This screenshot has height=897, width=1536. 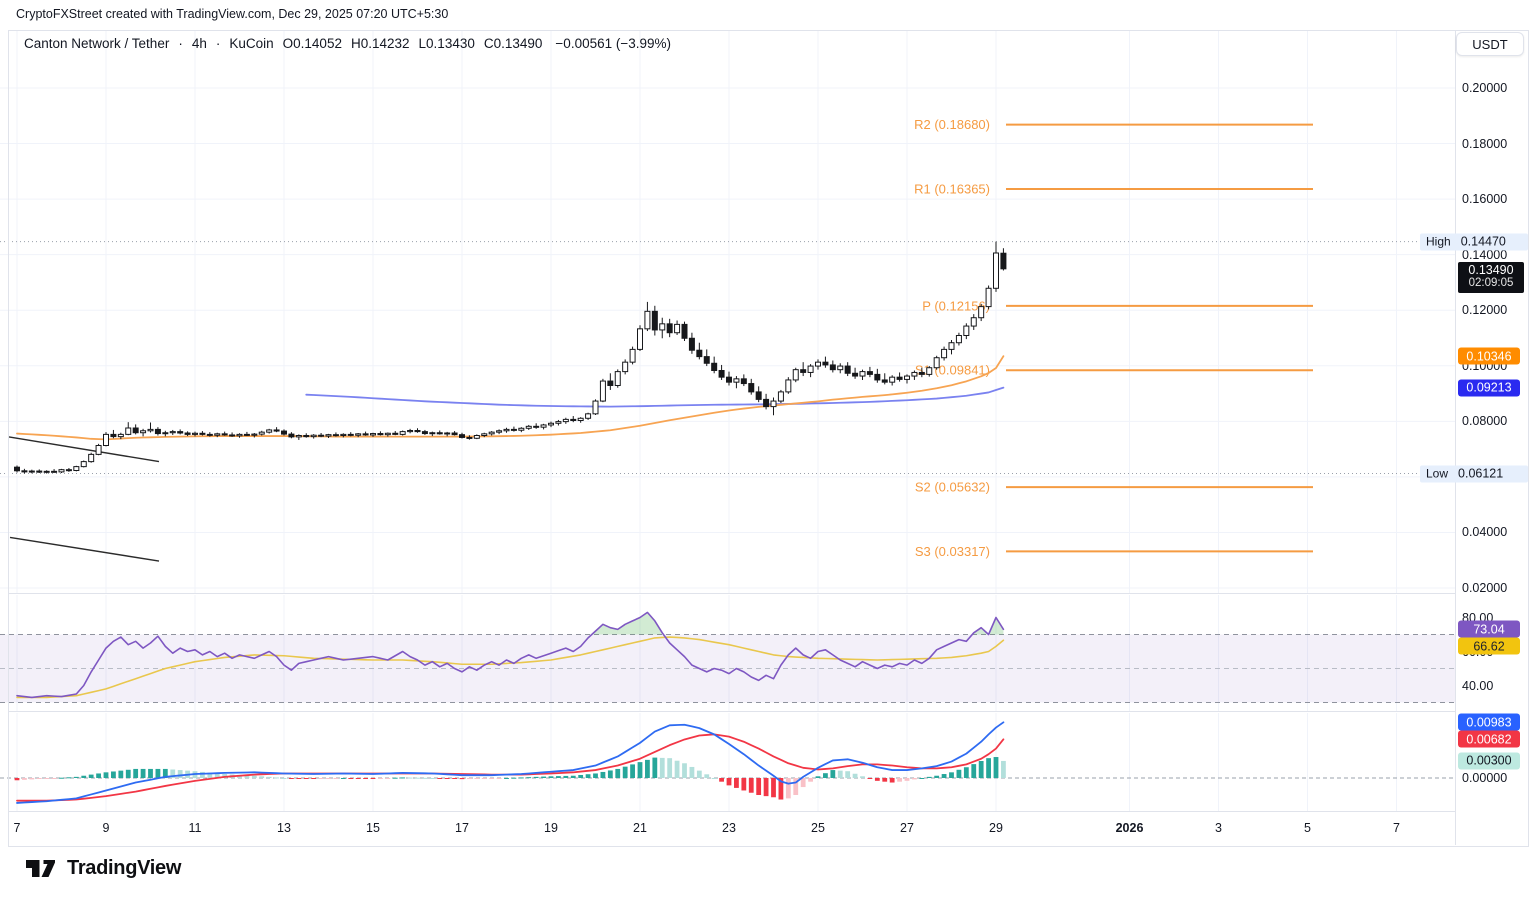 I want to click on price-tick: 0.18000, so click(x=1485, y=143).